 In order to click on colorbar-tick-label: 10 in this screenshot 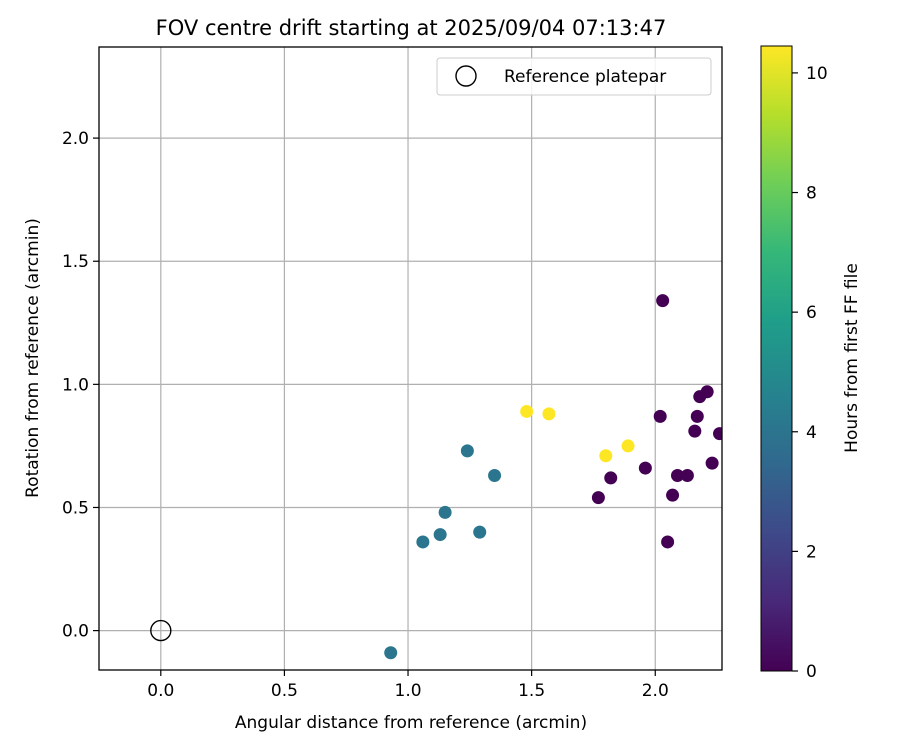, I will do `click(817, 74)`.